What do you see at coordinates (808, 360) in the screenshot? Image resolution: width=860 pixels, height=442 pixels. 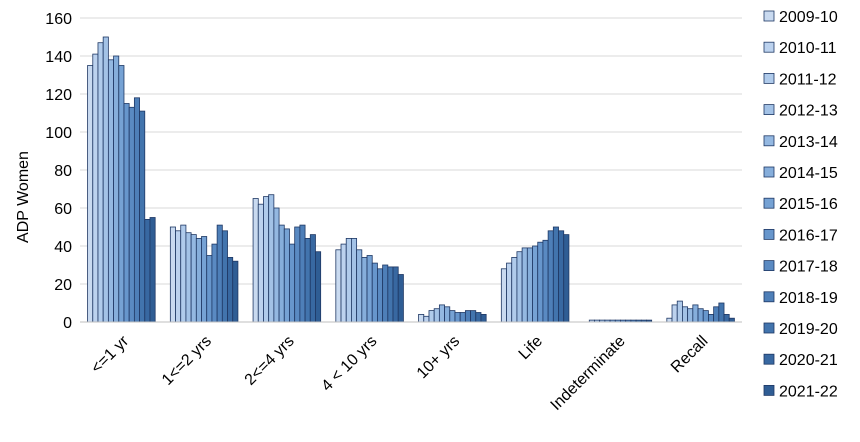 I see `legend-label: 2020-21` at bounding box center [808, 360].